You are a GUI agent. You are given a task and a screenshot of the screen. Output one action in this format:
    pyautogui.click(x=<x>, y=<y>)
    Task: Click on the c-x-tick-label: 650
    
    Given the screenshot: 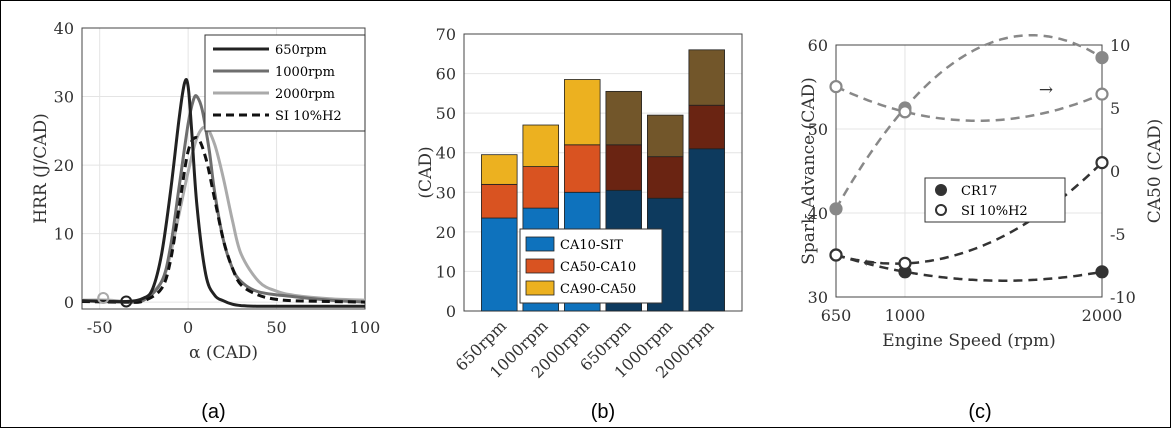 What is the action you would take?
    pyautogui.click(x=836, y=315)
    